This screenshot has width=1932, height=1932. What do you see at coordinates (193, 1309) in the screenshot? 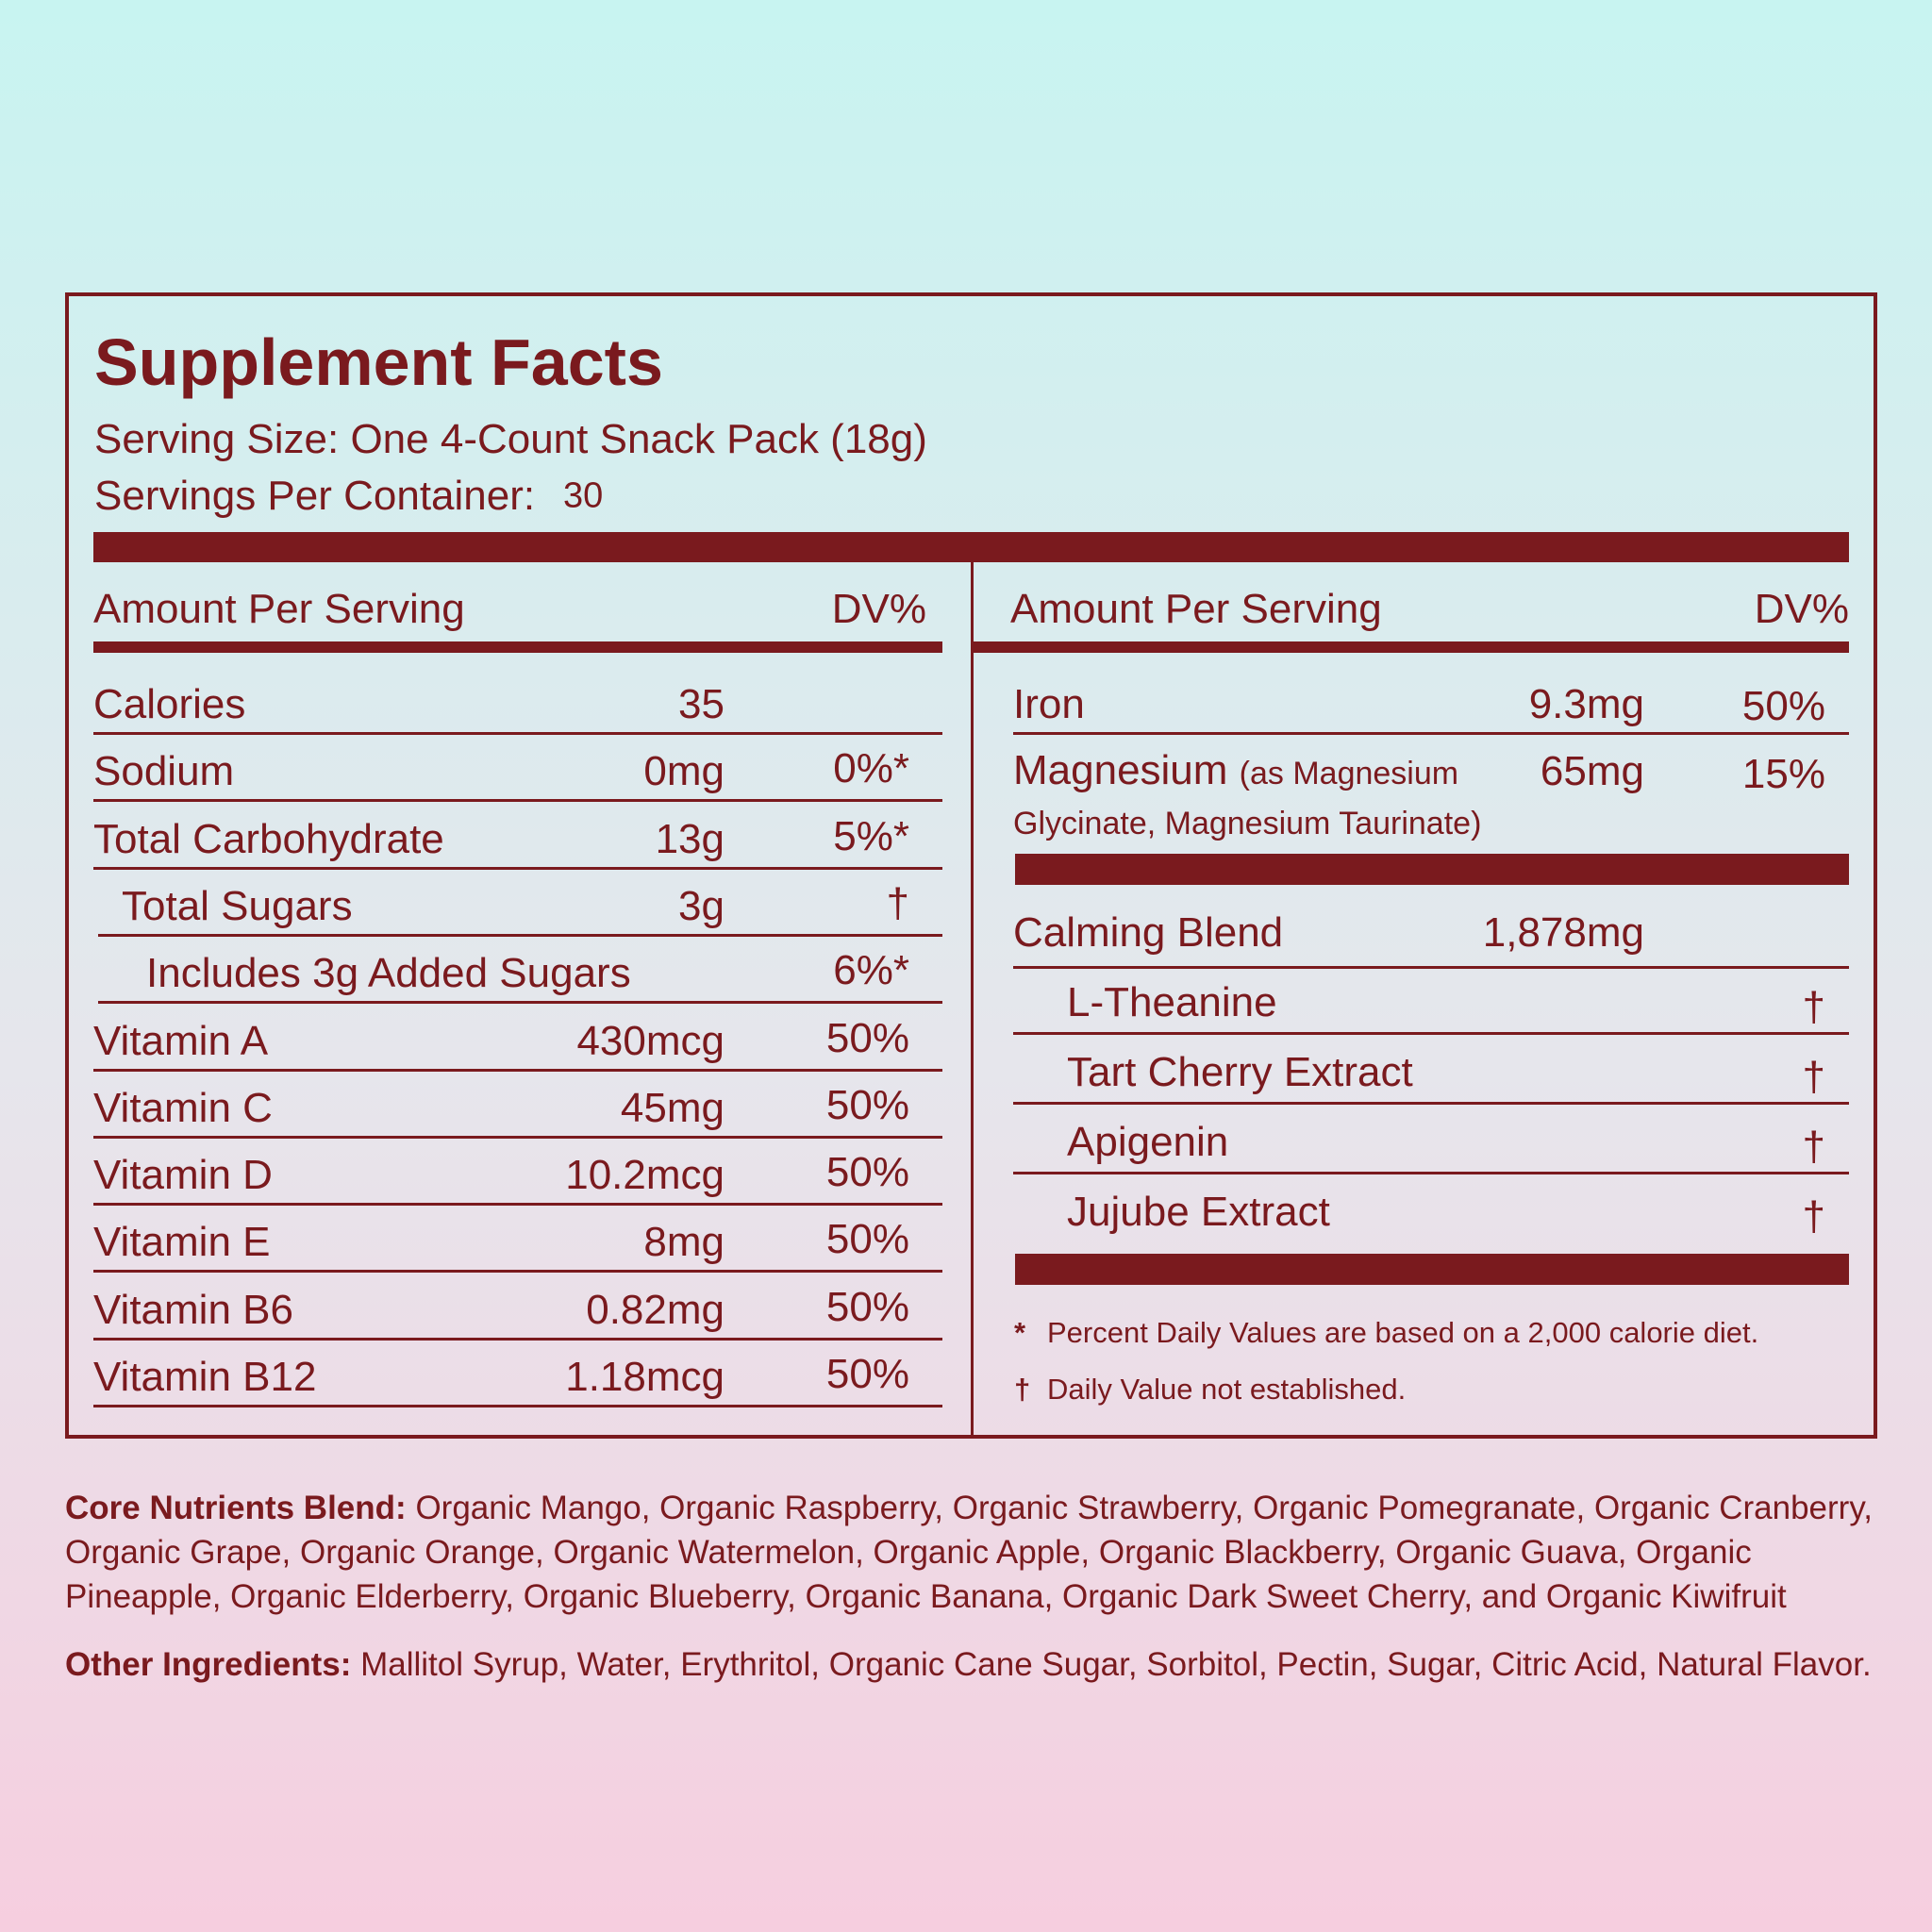
I see `nutrient-name: Vitamin B6` at bounding box center [193, 1309].